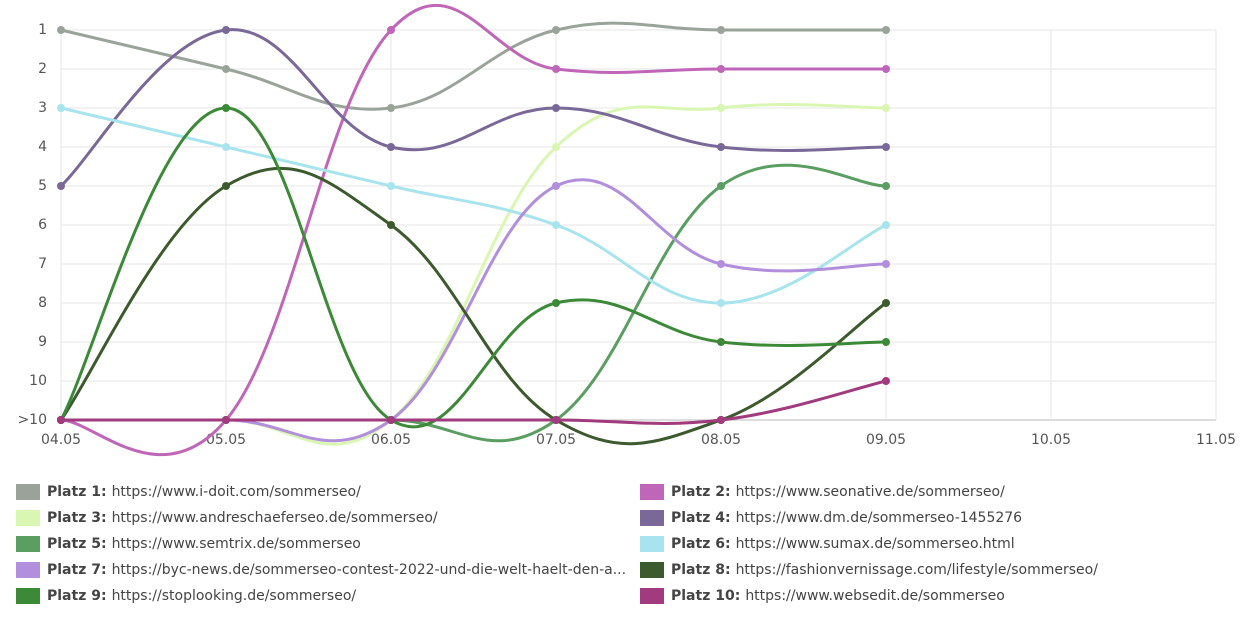 This screenshot has height=626, width=1256. What do you see at coordinates (77, 570) in the screenshot?
I see `legend-name: Platz 7:` at bounding box center [77, 570].